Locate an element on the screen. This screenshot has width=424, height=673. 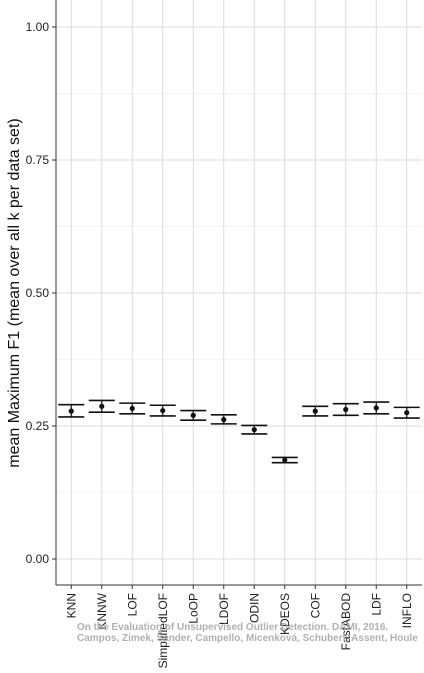
x-tick-label: KDEOS is located at coordinates (285, 614).